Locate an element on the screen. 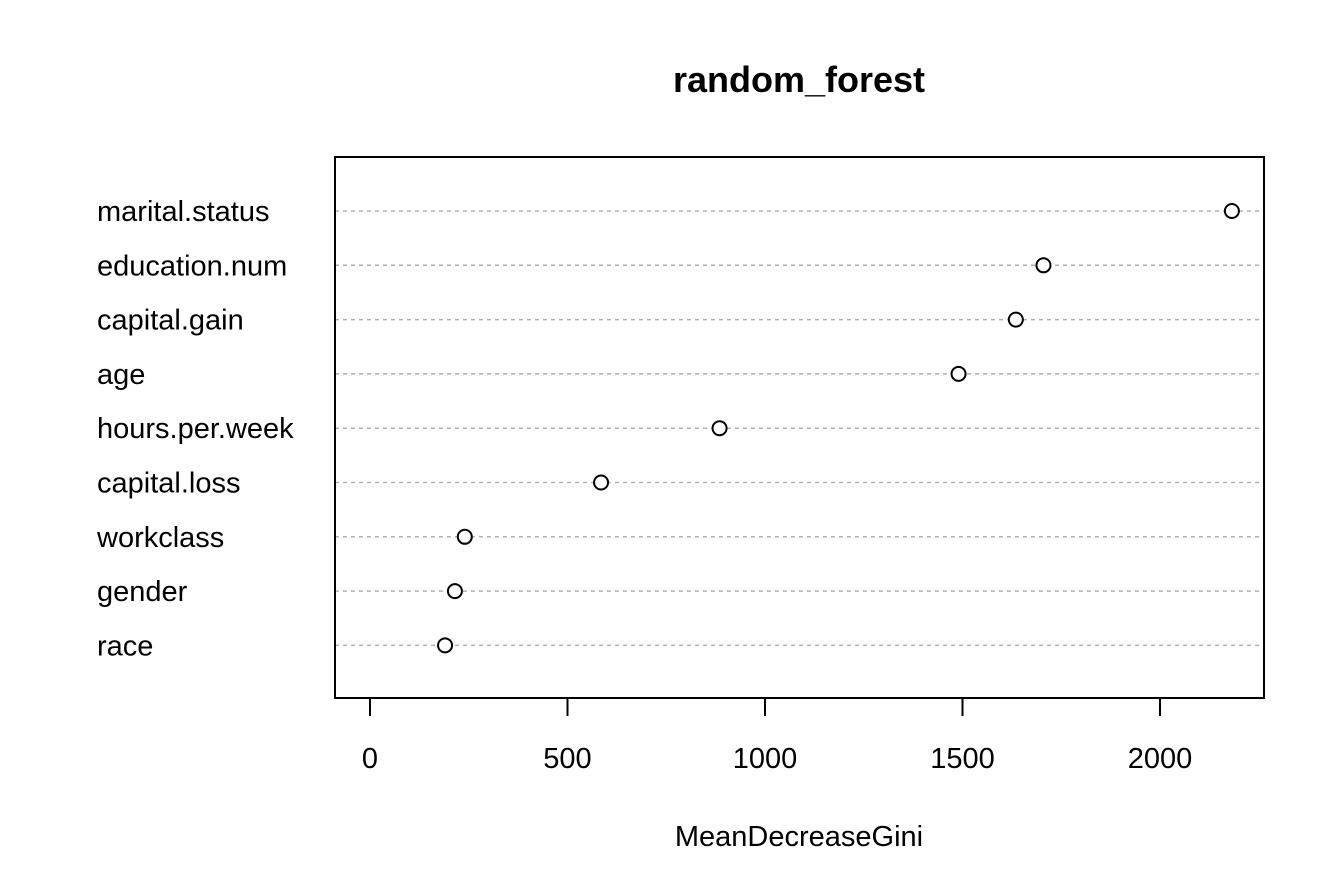 This screenshot has height=895, width=1344. x-tick-label: 1500 is located at coordinates (962, 759).